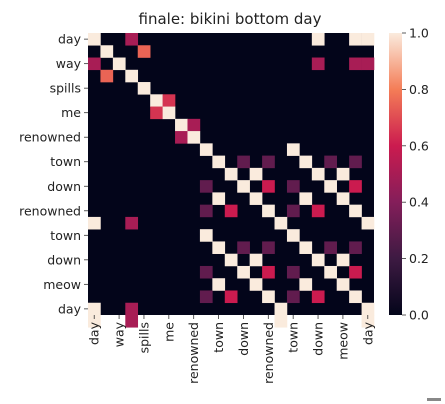 This screenshot has height=404, width=445. I want to click on colorbar-tick-label: 0.0, so click(419, 315).